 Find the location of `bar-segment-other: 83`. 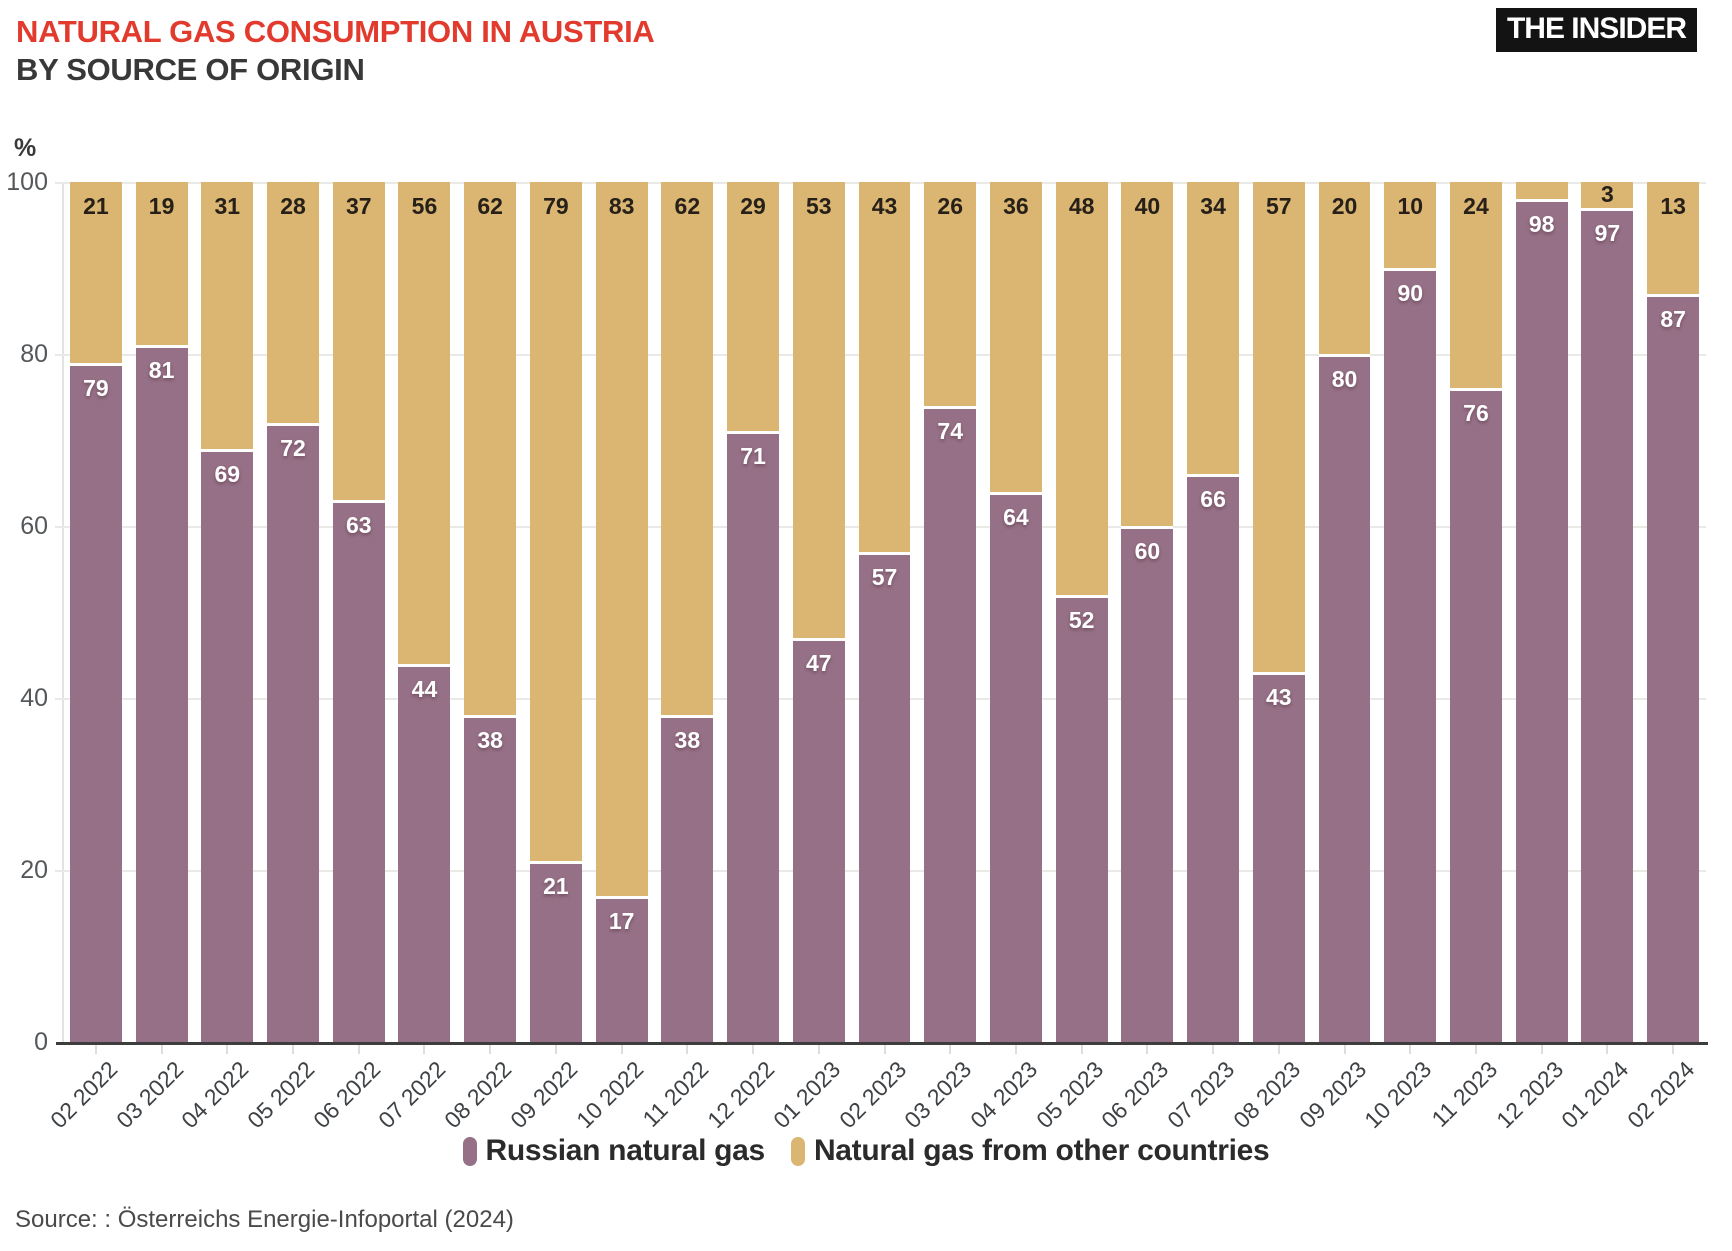

bar-segment-other: 83 is located at coordinates (621, 539).